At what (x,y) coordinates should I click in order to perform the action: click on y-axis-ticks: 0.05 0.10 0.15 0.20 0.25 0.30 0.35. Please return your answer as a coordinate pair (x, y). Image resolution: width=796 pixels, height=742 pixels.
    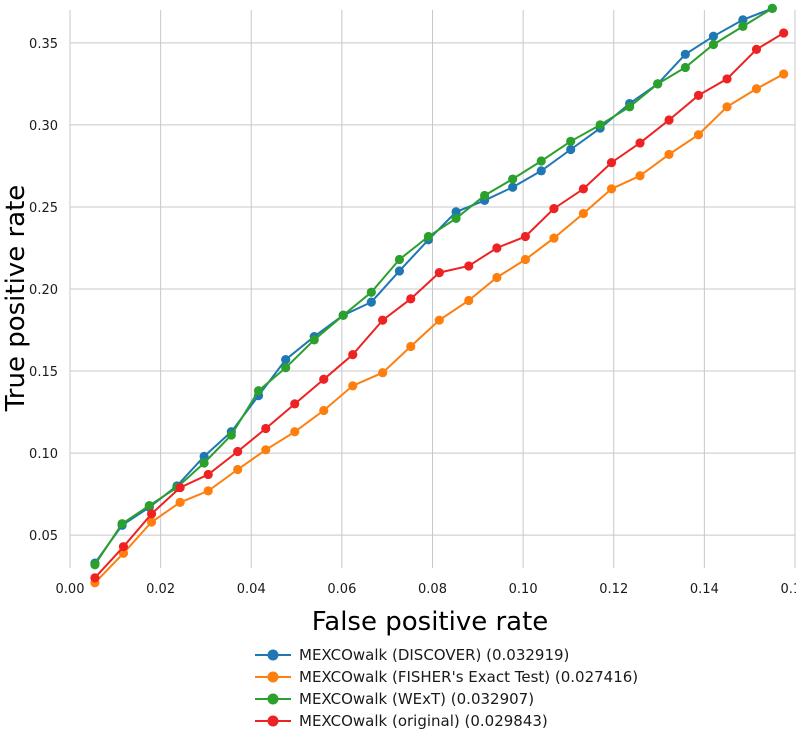
    Looking at the image, I should click on (43, 290).